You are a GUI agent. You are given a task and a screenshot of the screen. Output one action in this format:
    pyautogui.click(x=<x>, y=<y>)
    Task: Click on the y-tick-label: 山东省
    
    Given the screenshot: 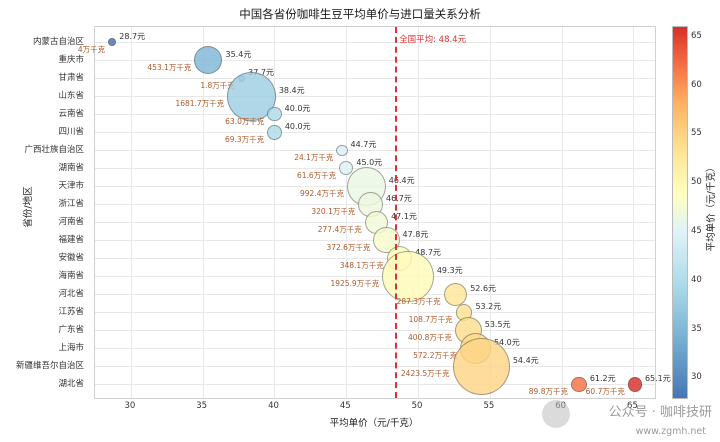 What is the action you would take?
    pyautogui.click(x=71, y=96)
    